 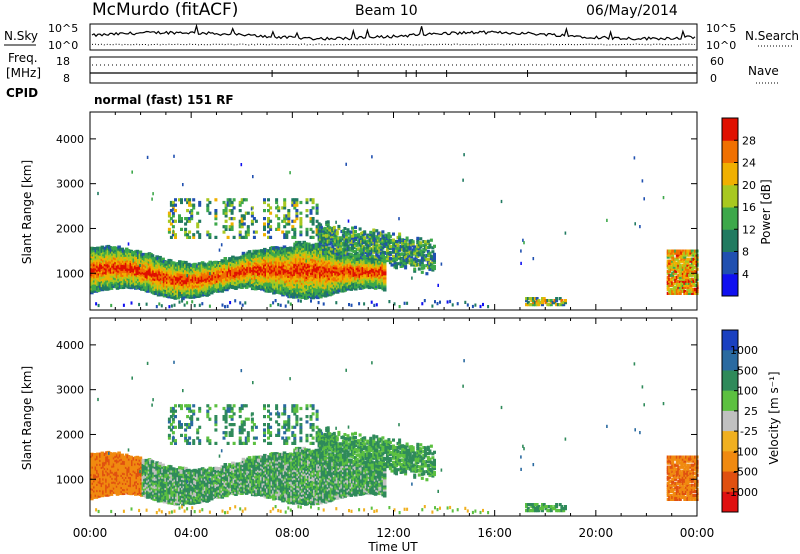 What do you see at coordinates (717, 61) in the screenshot?
I see `freq-right-tick-top: 60` at bounding box center [717, 61].